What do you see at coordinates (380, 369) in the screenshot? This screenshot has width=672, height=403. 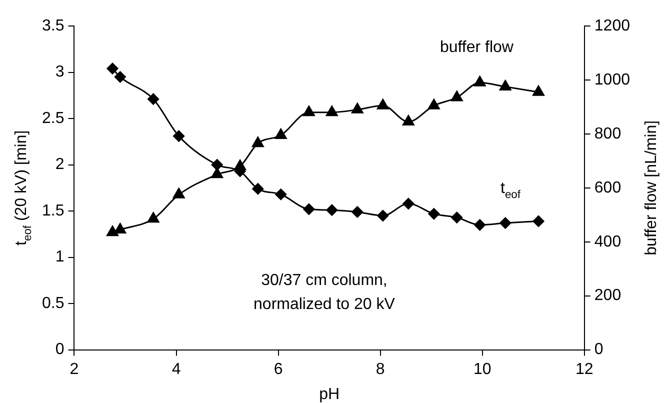 I see `x-tick-label: 8` at bounding box center [380, 369].